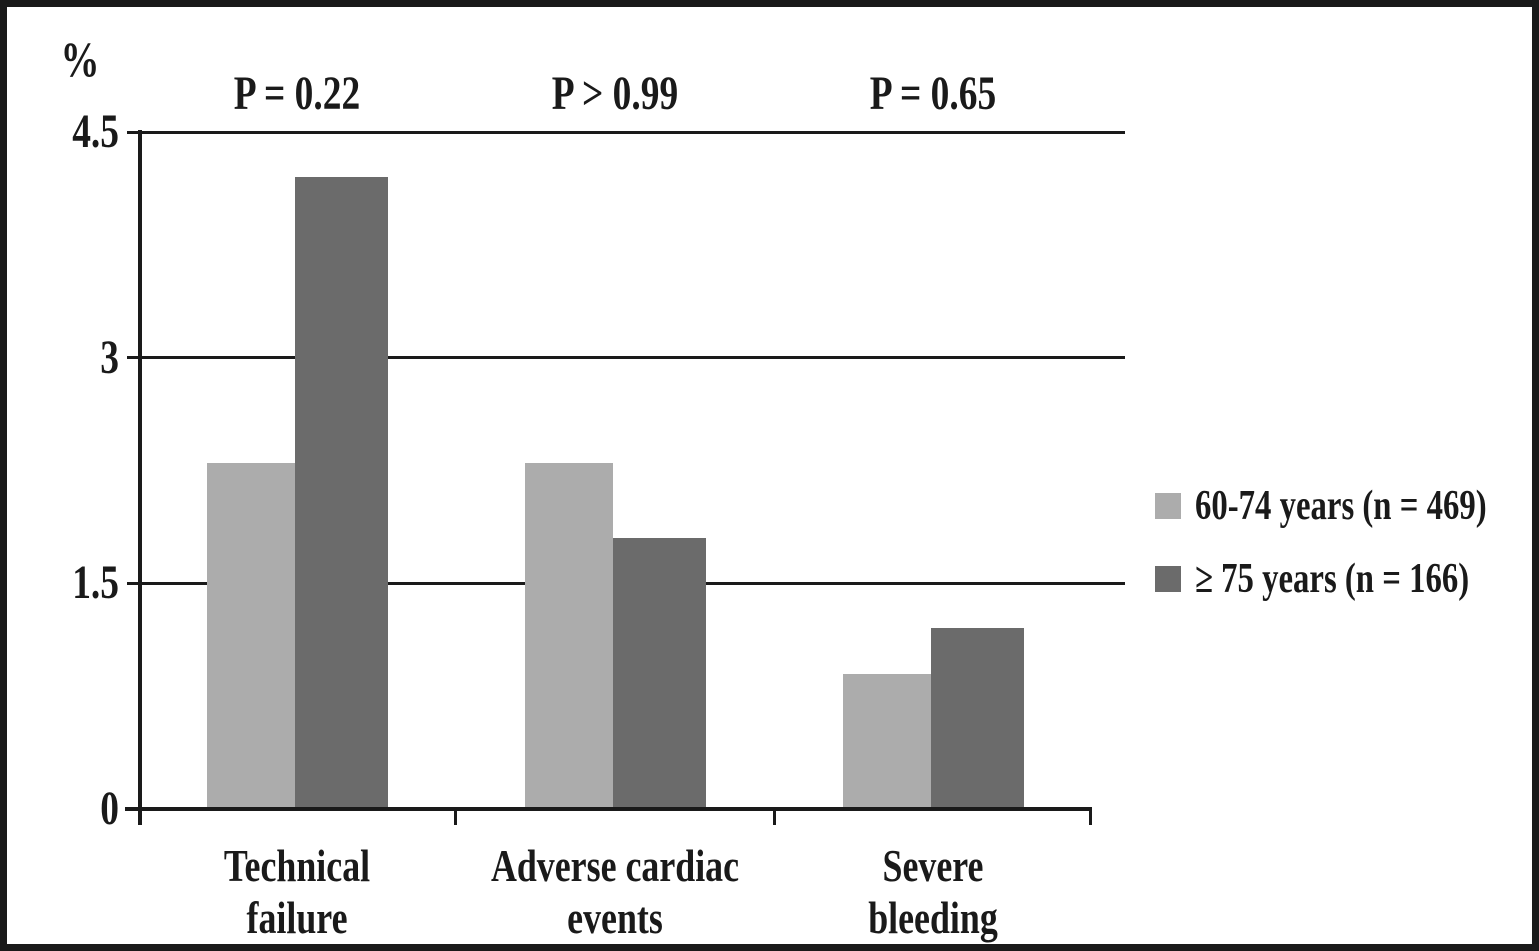 The height and width of the screenshot is (951, 1539). Describe the element at coordinates (1332, 579) in the screenshot. I see `legend-label-series2: ≥ 75 years (n = 166)` at that location.